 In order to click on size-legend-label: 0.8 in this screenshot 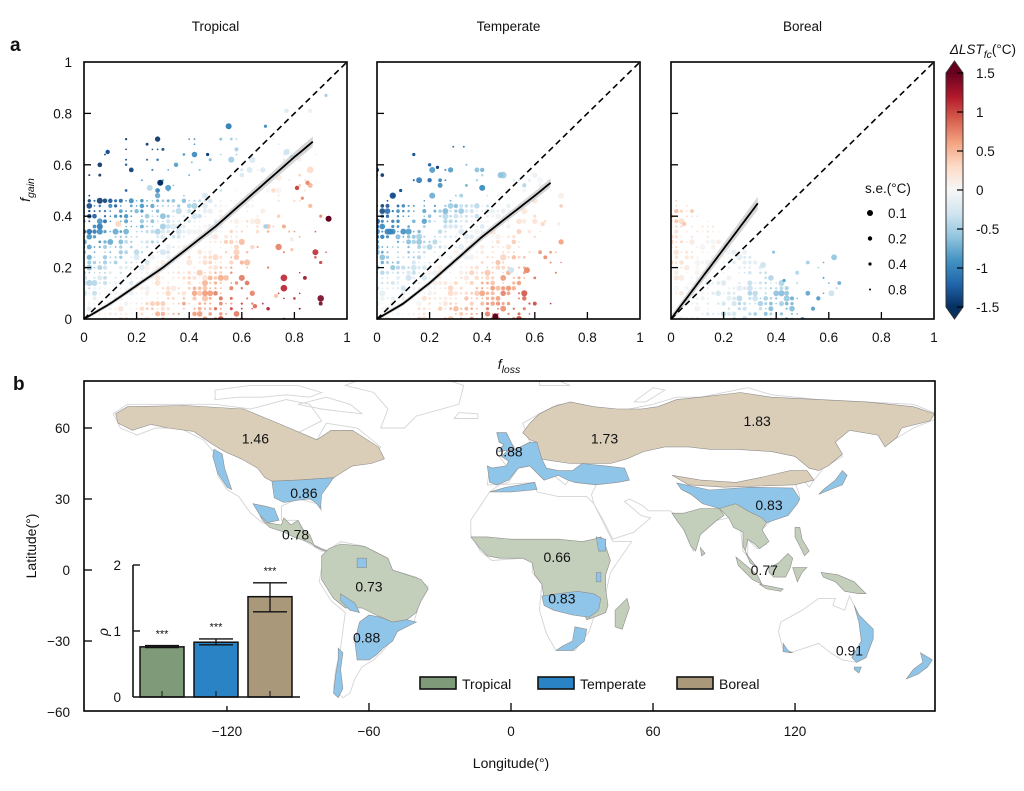, I will do `click(897, 290)`.